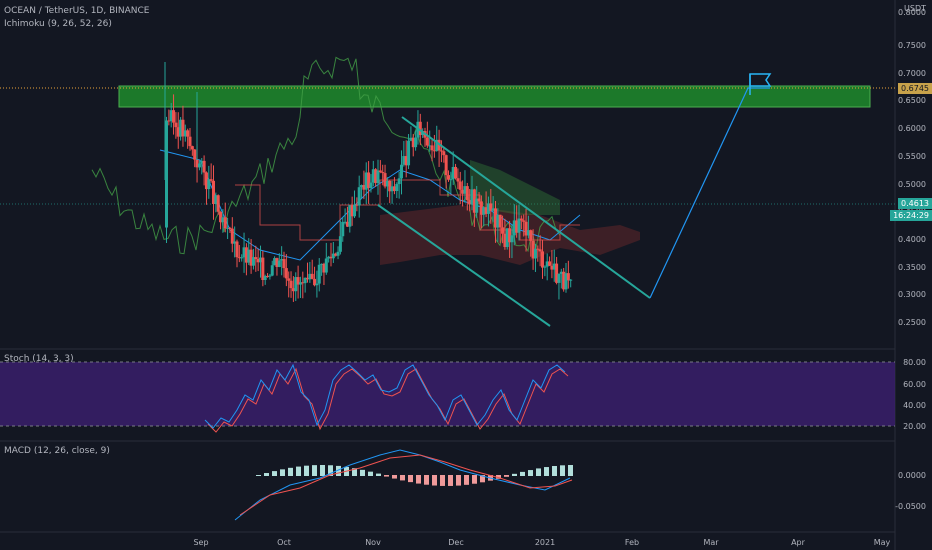 The width and height of the screenshot is (932, 550). What do you see at coordinates (914, 405) in the screenshot?
I see `stoch-tick: 40.00` at bounding box center [914, 405].